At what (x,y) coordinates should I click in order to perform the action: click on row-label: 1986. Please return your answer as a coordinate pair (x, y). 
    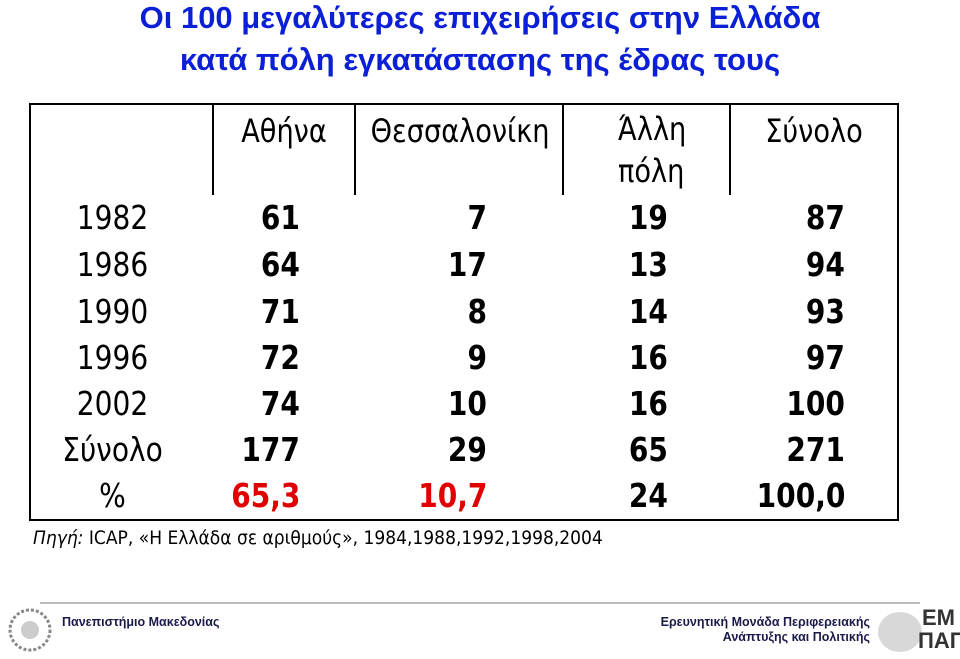
    Looking at the image, I should click on (112, 264).